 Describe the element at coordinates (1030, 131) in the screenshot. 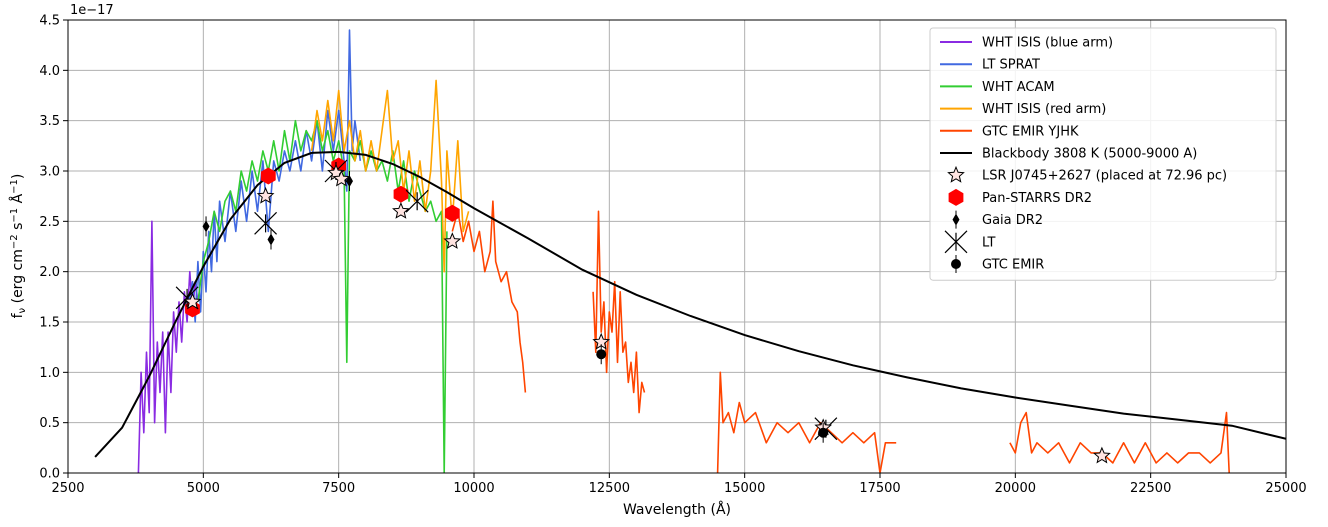

I see `legend-label: GTC EMIR YJHK` at that location.